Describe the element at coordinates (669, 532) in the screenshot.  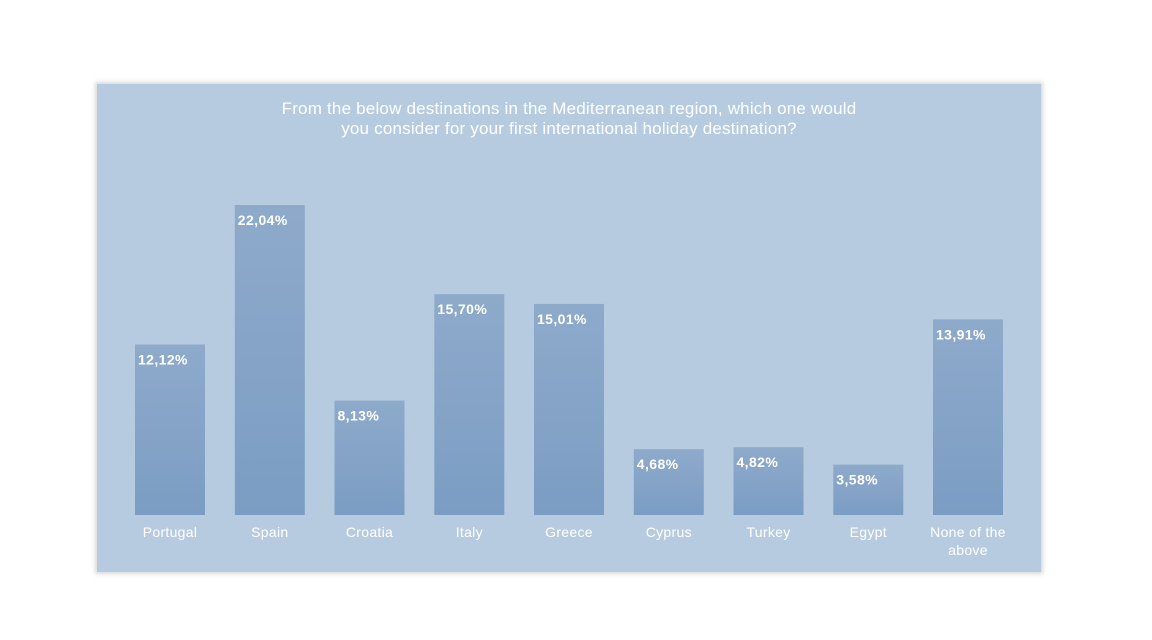
I see `category-label: Cyprus` at that location.